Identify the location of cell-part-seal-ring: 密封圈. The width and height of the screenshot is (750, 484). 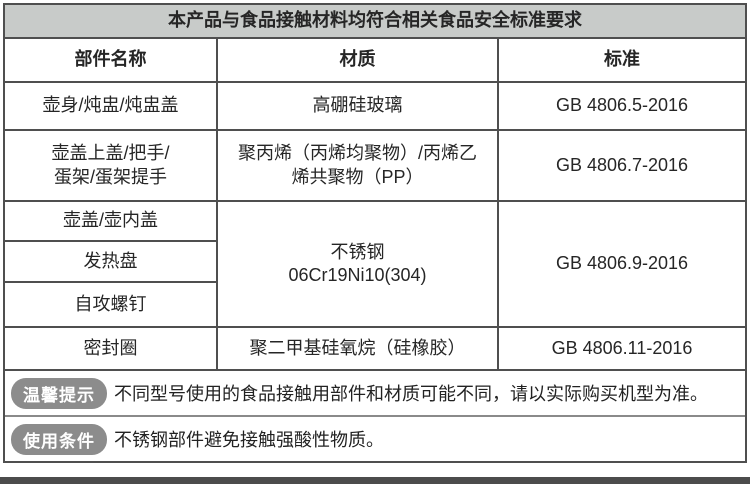
(110, 348).